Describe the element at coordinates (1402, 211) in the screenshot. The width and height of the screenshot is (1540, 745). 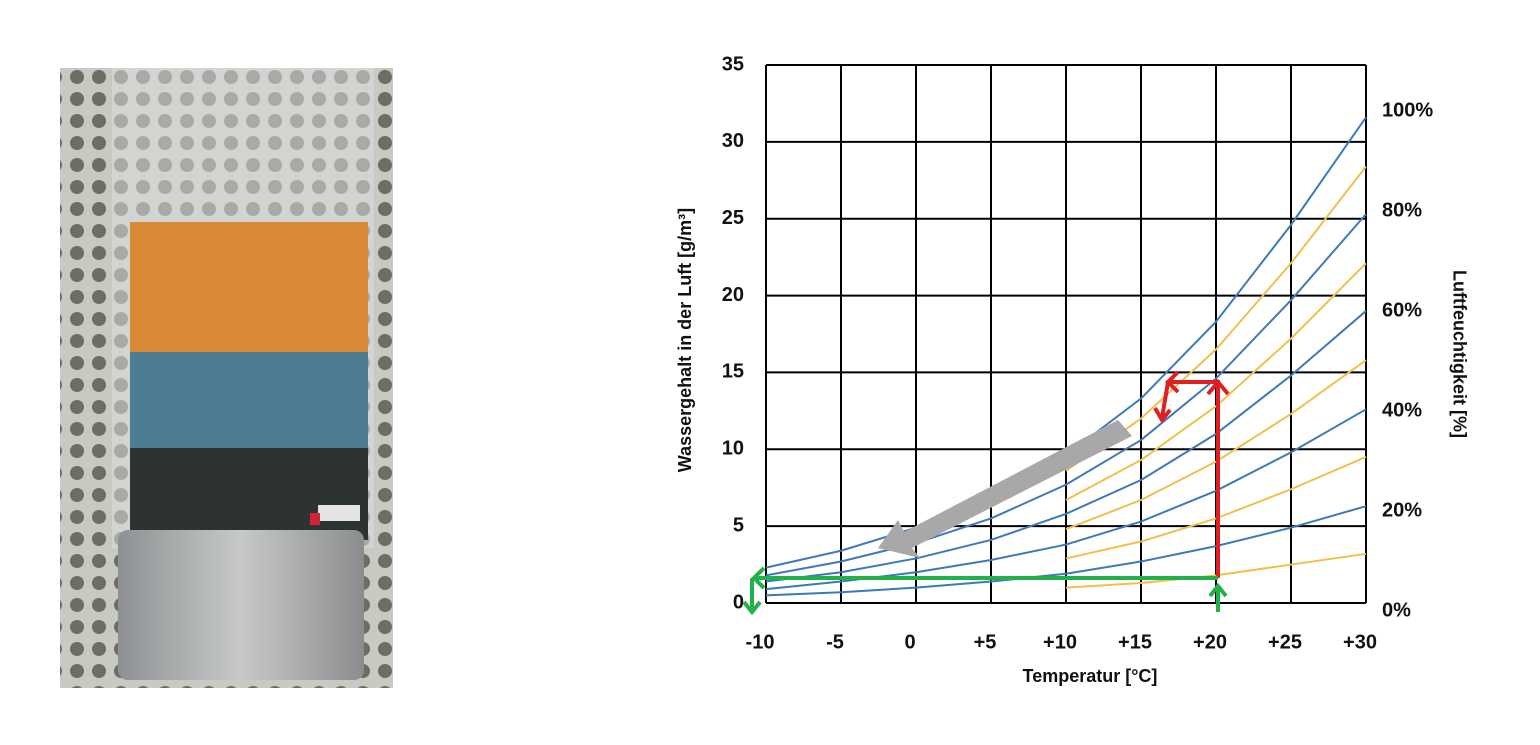
I see `y2-tick-label: 80%` at that location.